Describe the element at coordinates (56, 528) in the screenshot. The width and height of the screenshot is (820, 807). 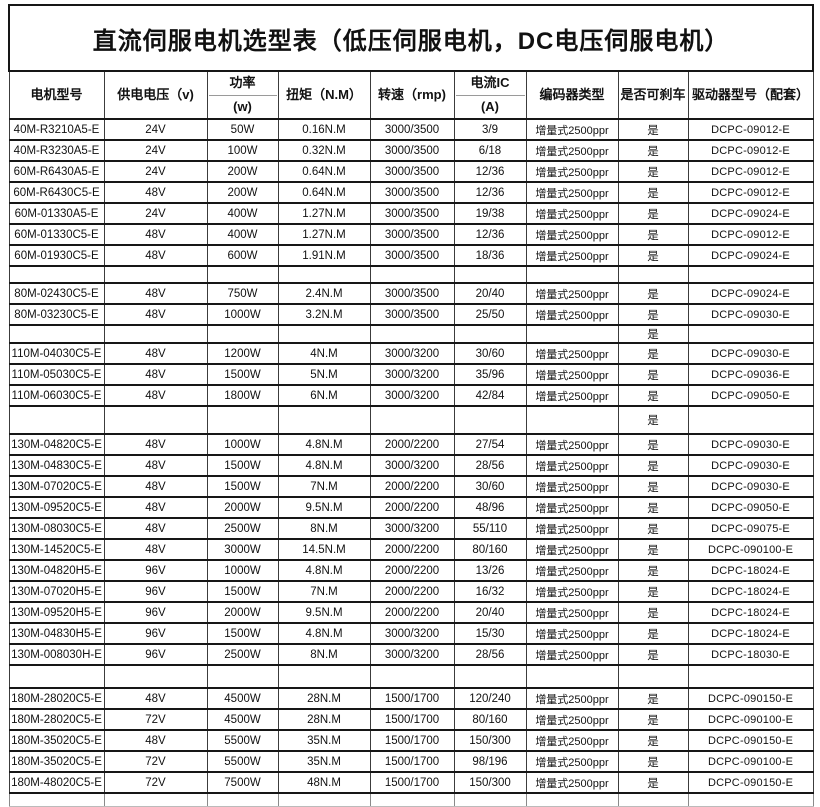
I see `cell-model: 130M-08030C5-E` at that location.